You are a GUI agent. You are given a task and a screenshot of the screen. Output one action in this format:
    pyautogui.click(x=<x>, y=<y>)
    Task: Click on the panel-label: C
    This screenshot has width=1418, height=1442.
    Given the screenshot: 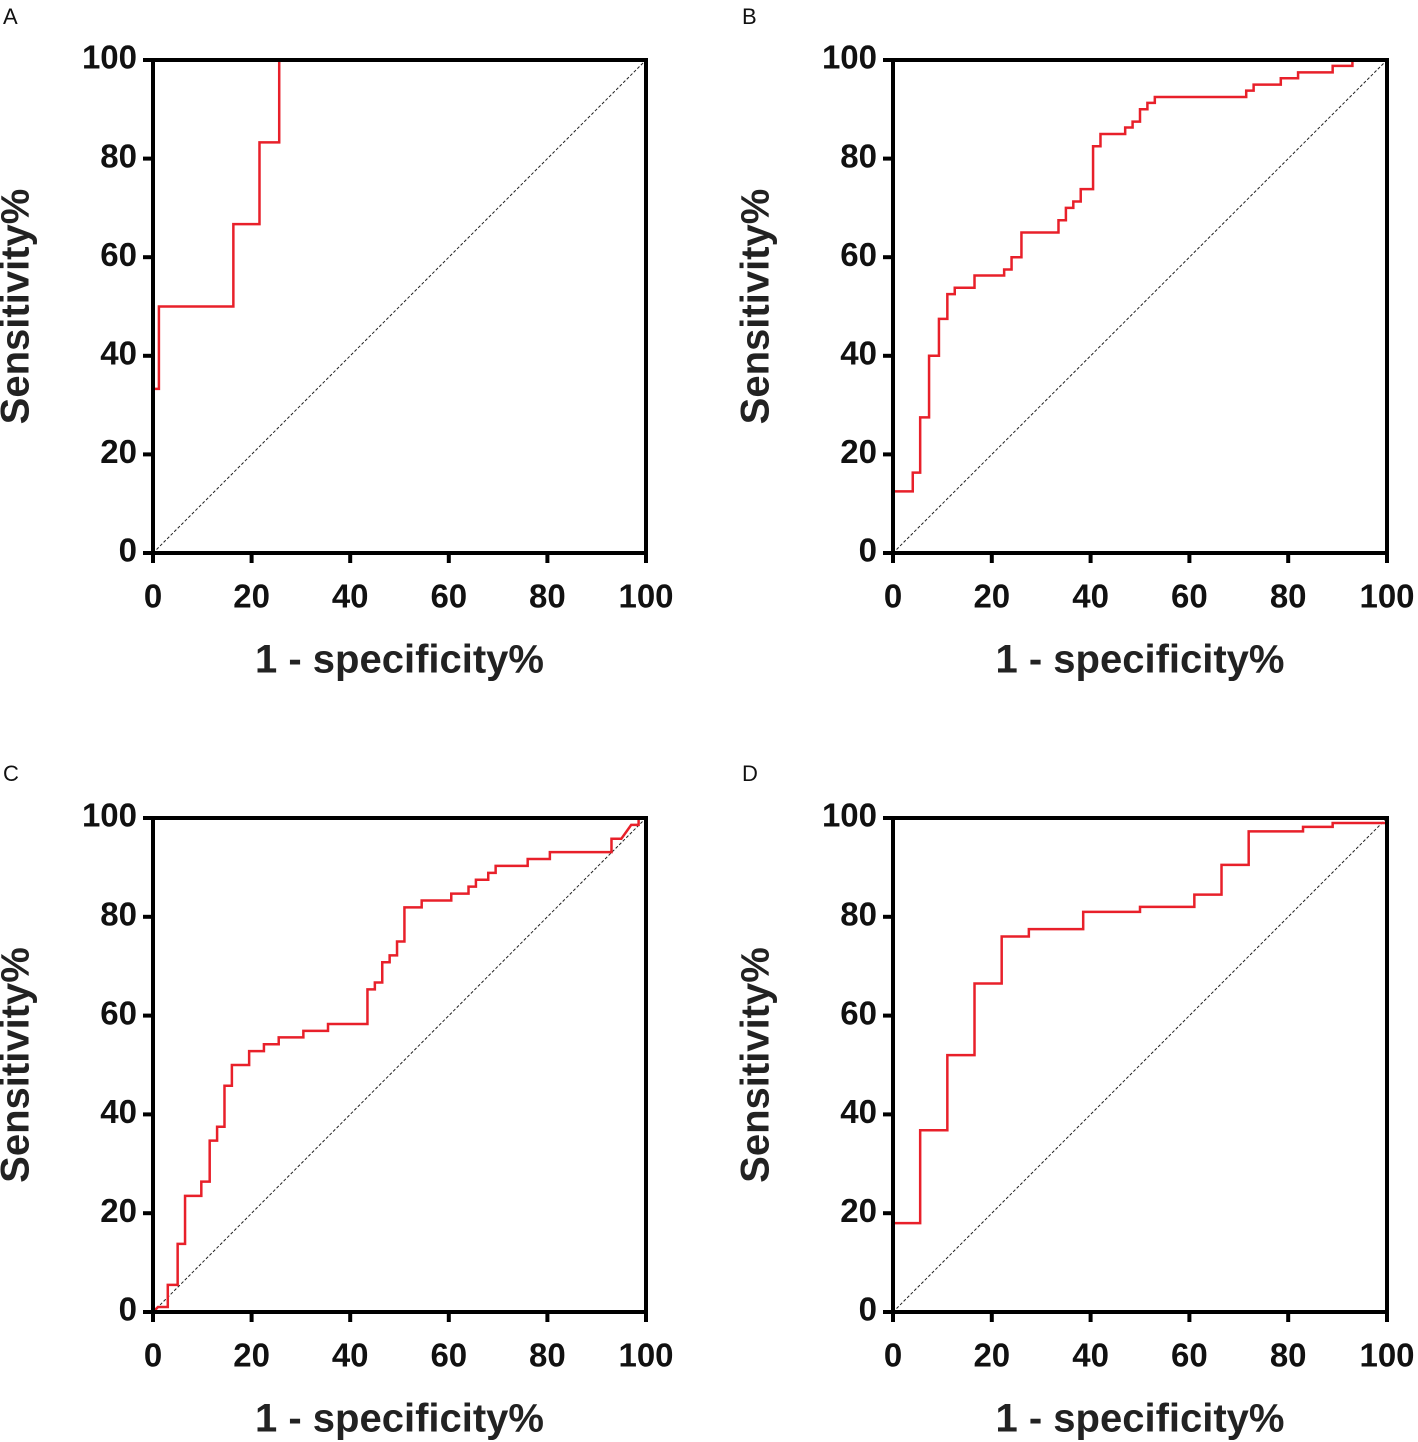 What is the action you would take?
    pyautogui.click(x=11, y=773)
    